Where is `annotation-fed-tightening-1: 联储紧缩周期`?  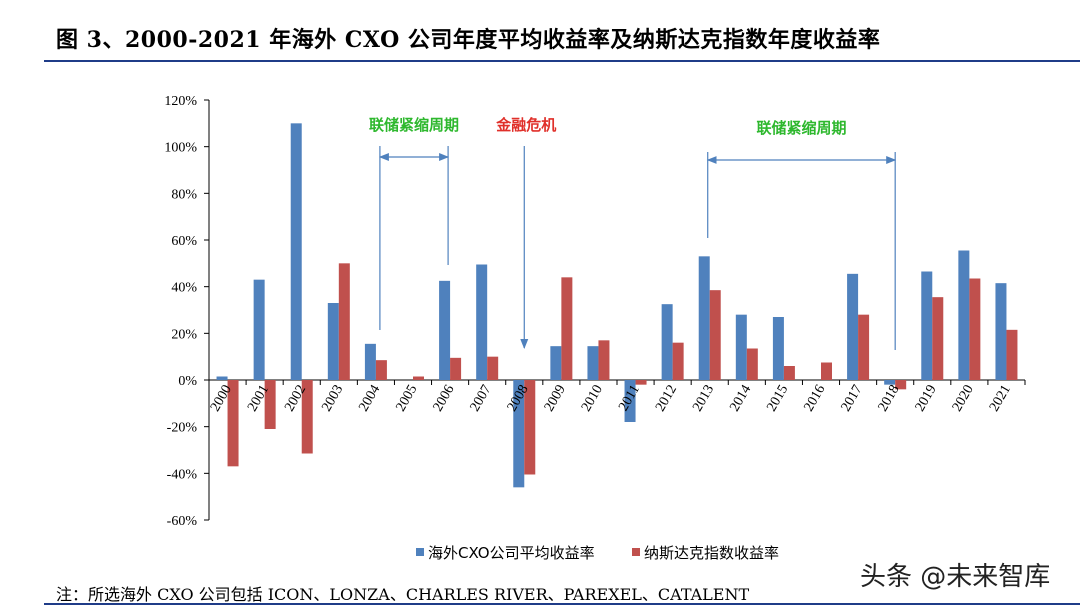 annotation-fed-tightening-1: 联储紧缩周期 is located at coordinates (414, 125).